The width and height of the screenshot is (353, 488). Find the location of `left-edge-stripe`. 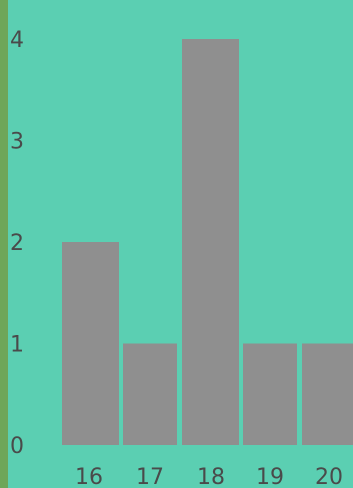

left-edge-stripe is located at coordinates (4, 244).